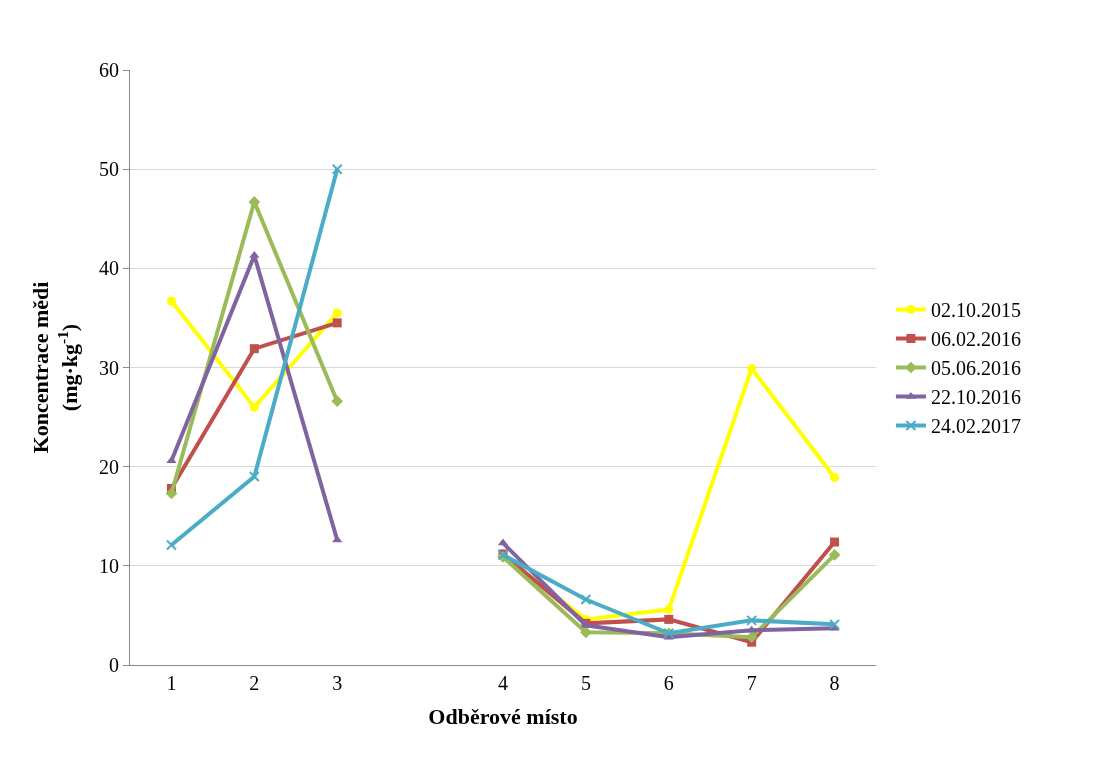 The height and width of the screenshot is (775, 1106). What do you see at coordinates (975, 368) in the screenshot?
I see `legend-label: 05.06.2016` at bounding box center [975, 368].